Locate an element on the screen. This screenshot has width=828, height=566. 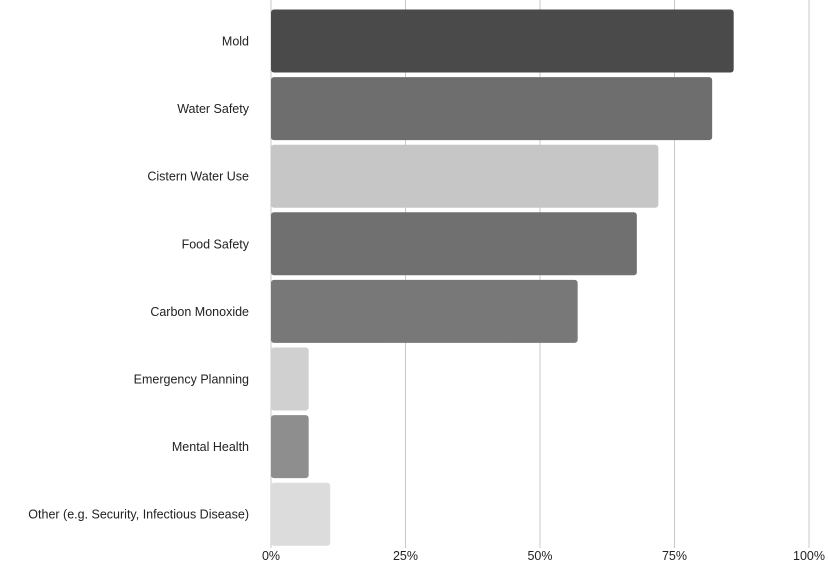
x-tick-label: 25% is located at coordinates (405, 556).